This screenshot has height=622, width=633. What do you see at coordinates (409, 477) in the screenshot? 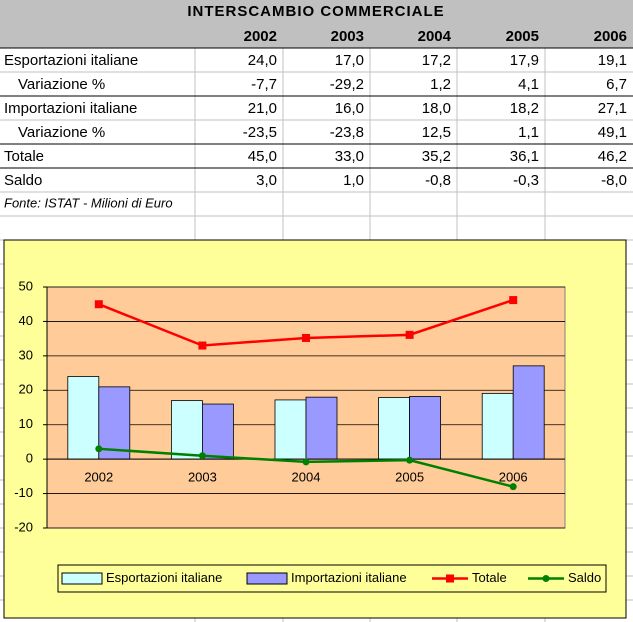
I see `x-tick-label: 2005` at bounding box center [409, 477].